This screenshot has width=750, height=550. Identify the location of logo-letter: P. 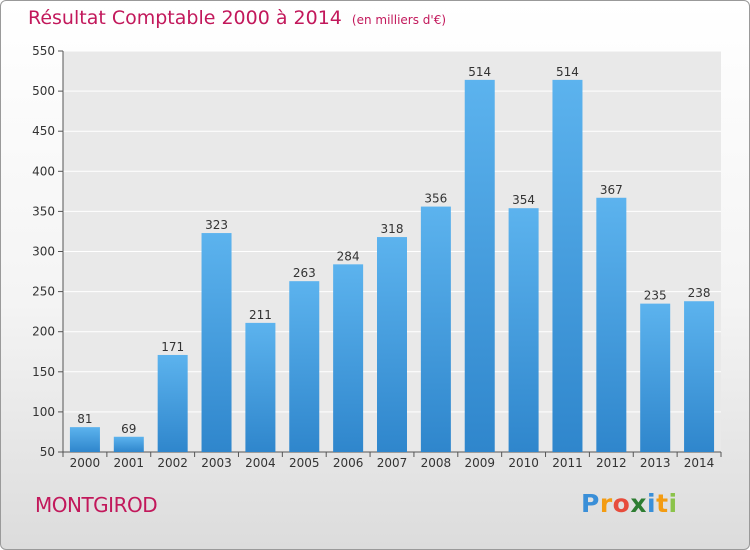
(590, 503).